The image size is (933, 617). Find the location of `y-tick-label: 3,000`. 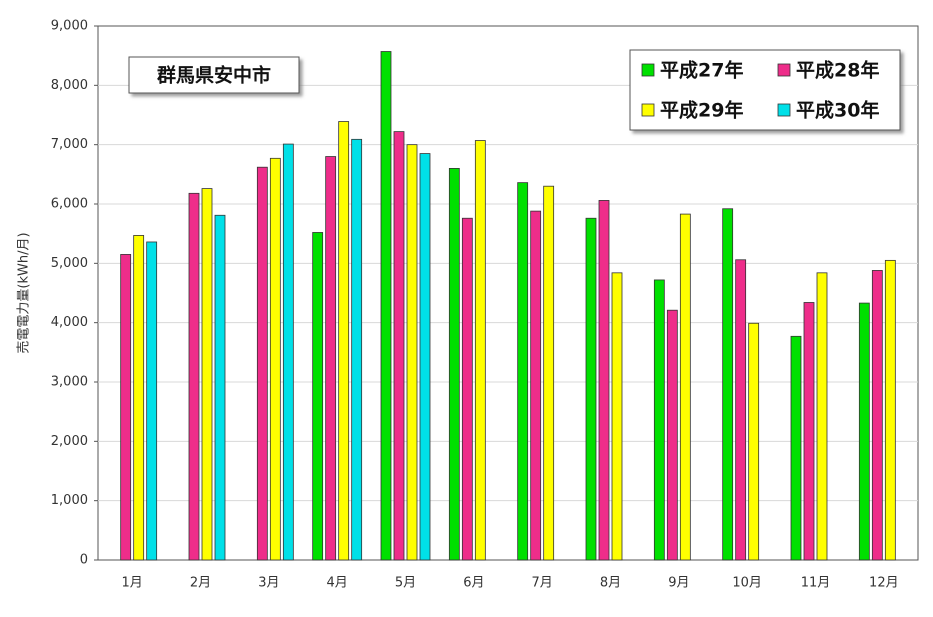

y-tick-label: 3,000 is located at coordinates (69, 382).